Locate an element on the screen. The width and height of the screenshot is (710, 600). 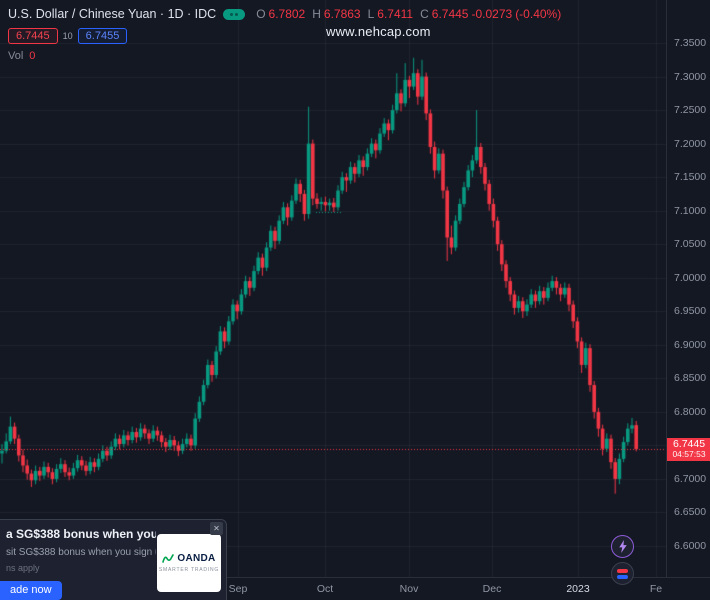
price-tick: 6.9000 is located at coordinates (690, 344).